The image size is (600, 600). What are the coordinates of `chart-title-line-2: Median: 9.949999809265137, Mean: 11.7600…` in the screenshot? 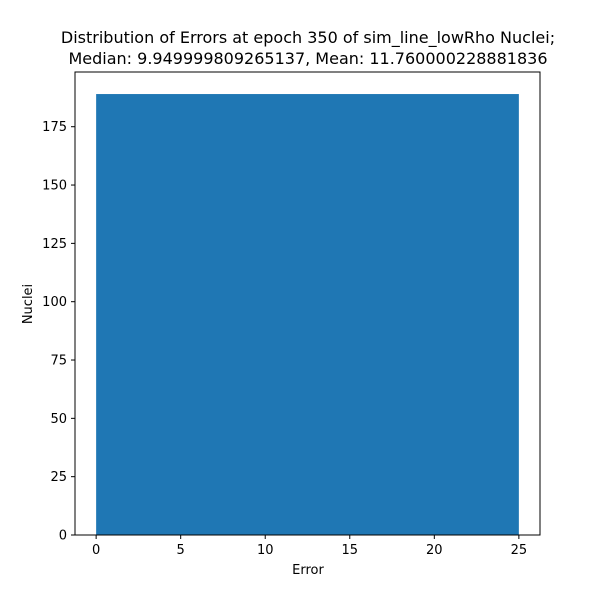 It's located at (307, 58).